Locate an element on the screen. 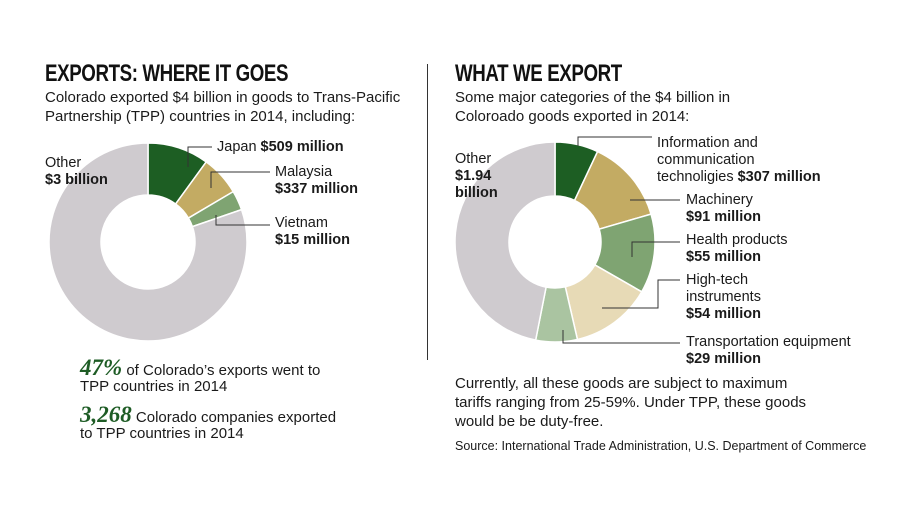 This screenshot has height=506, width=900. label-name: High-tech is located at coordinates (717, 280).